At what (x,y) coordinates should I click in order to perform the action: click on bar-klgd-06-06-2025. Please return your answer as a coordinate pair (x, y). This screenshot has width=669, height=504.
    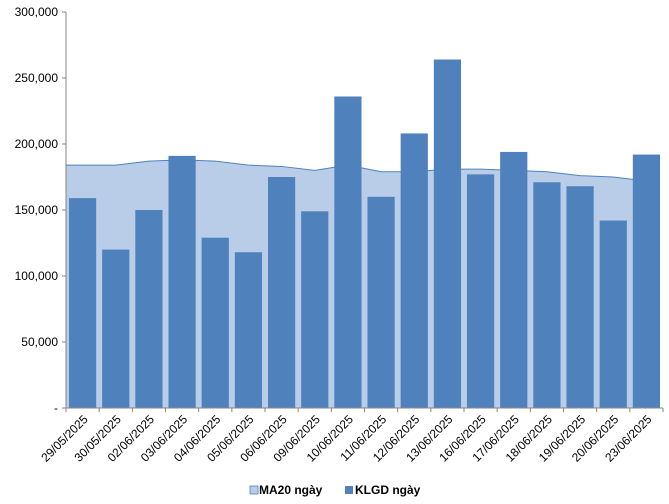
    Looking at the image, I should click on (281, 292).